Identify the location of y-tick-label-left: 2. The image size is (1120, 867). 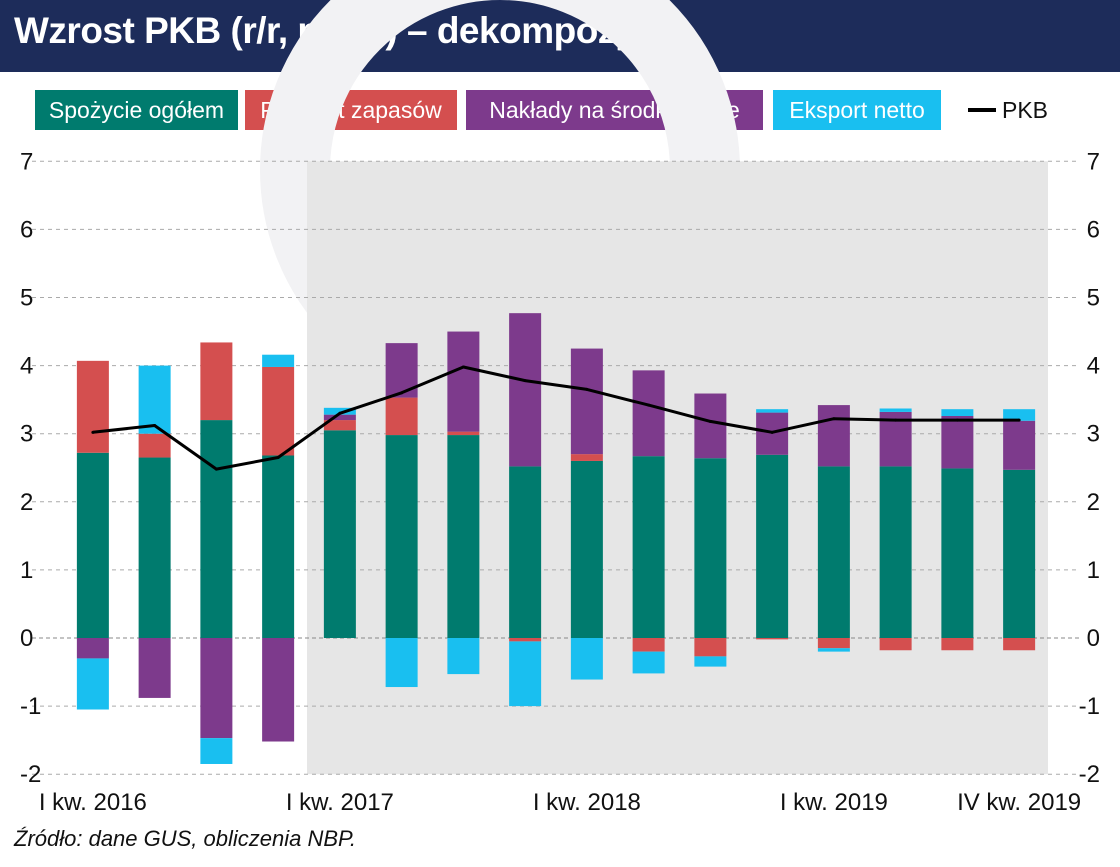
(26, 502).